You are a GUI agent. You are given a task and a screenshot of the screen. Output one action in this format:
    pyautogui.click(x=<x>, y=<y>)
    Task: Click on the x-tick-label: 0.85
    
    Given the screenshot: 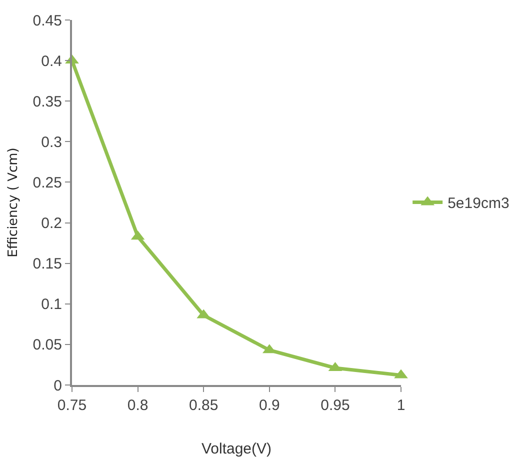 What is the action you would take?
    pyautogui.click(x=203, y=405)
    